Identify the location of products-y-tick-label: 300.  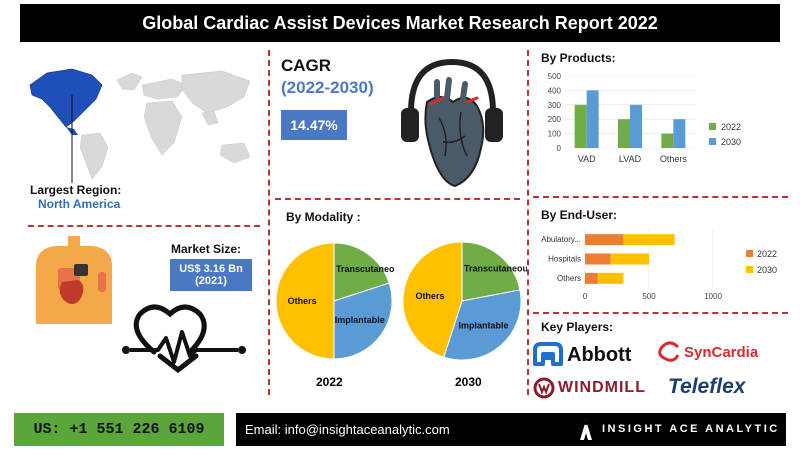
(555, 105).